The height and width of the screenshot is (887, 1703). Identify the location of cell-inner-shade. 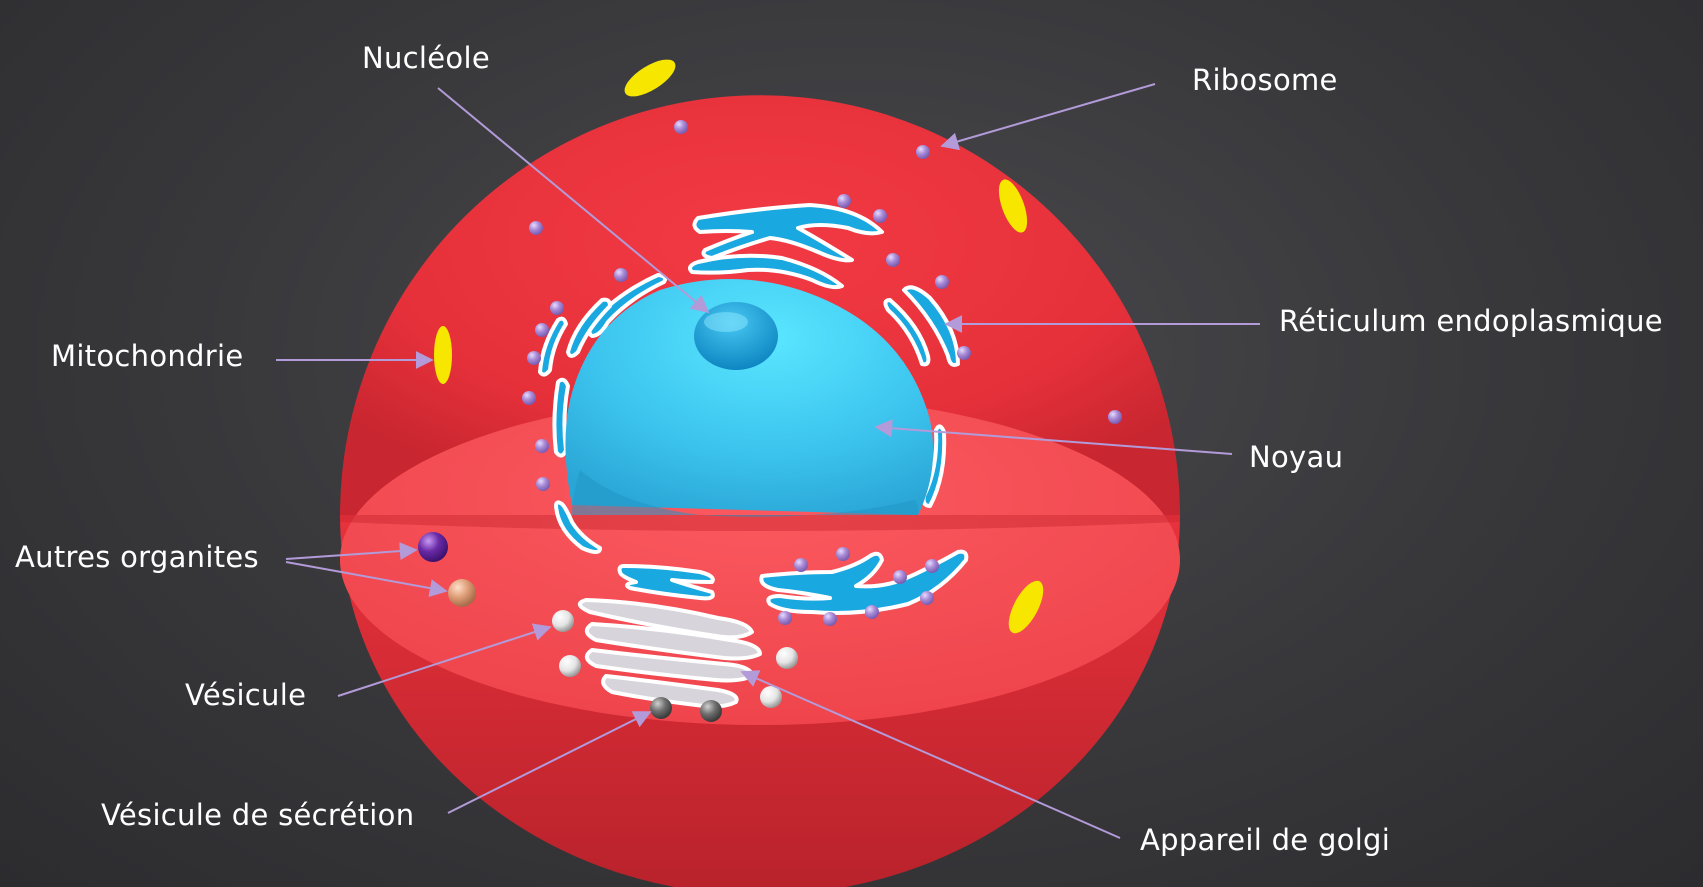
(760, 523).